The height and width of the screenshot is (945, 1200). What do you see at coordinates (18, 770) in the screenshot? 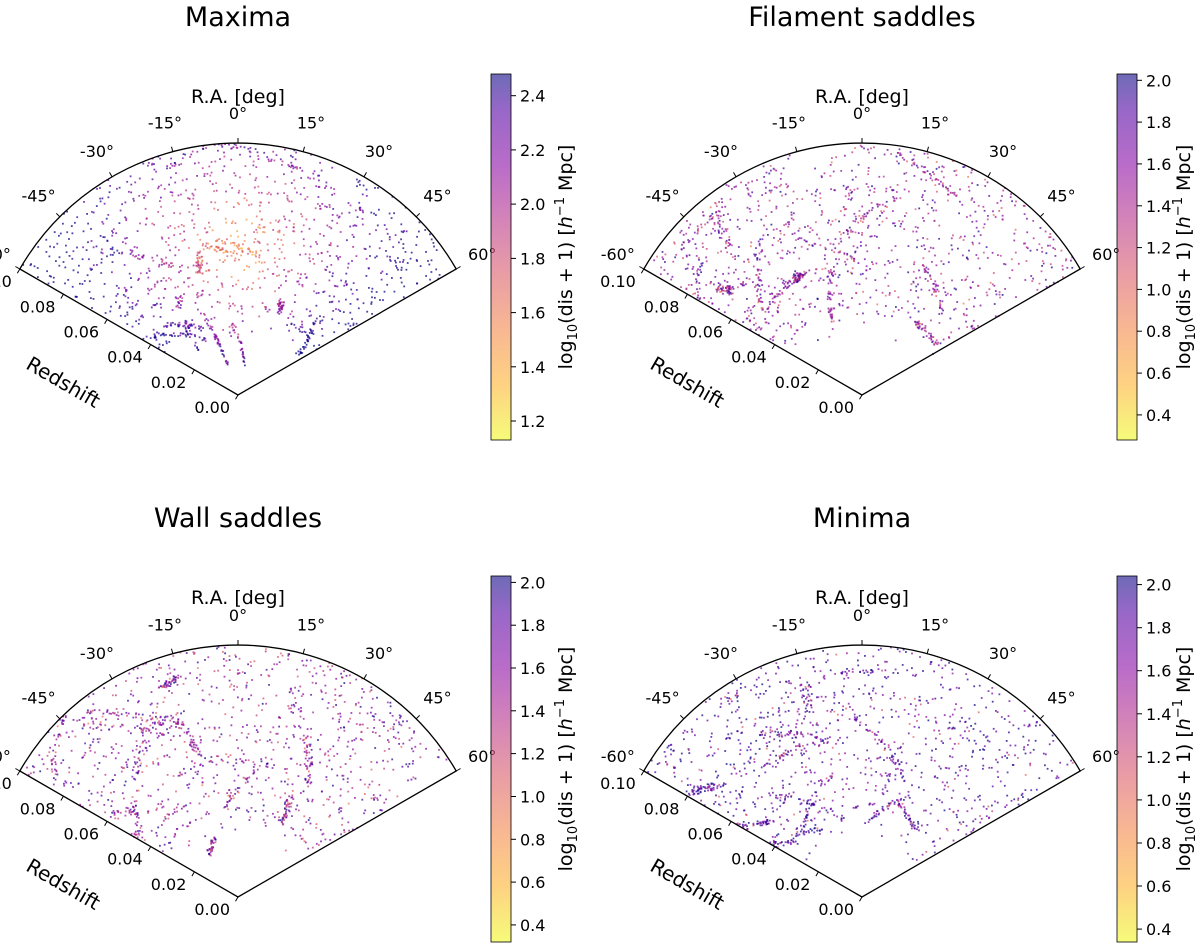
I see `theta-tick-mark` at bounding box center [18, 770].